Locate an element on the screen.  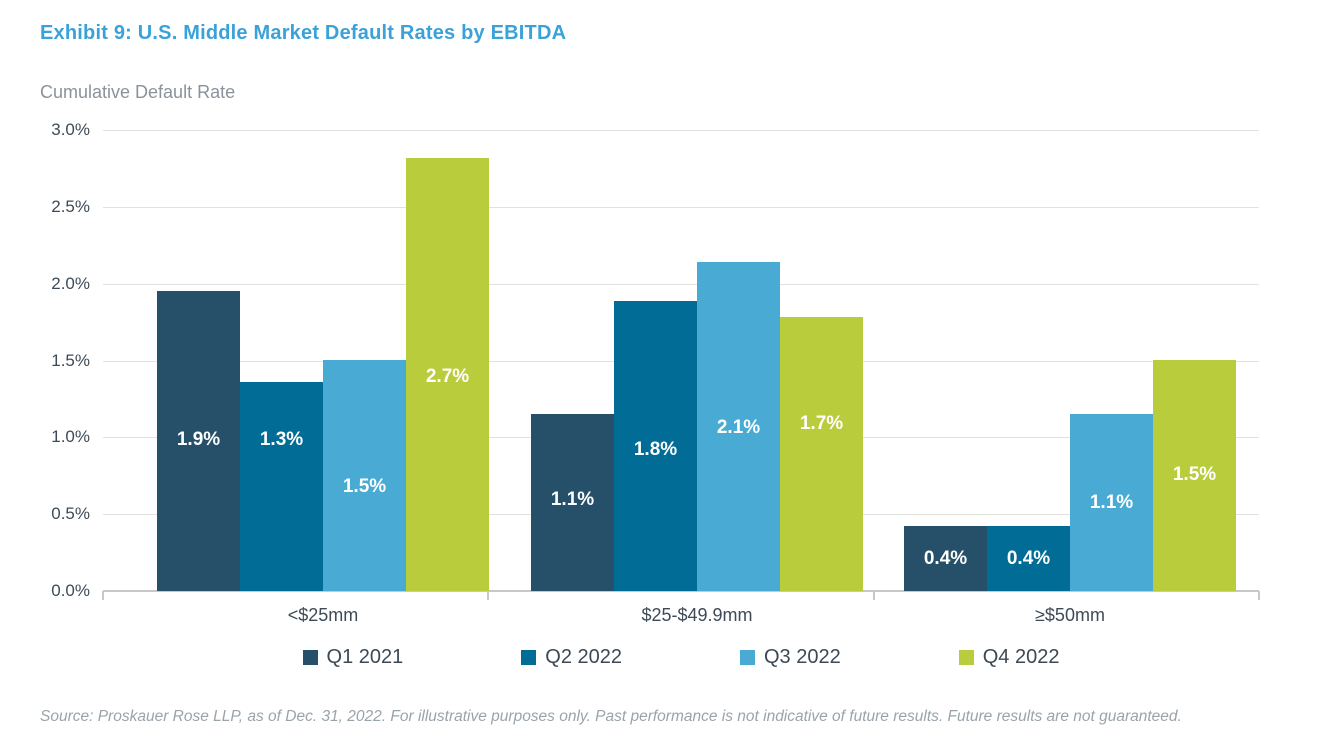
x-axis-line is located at coordinates (681, 591).